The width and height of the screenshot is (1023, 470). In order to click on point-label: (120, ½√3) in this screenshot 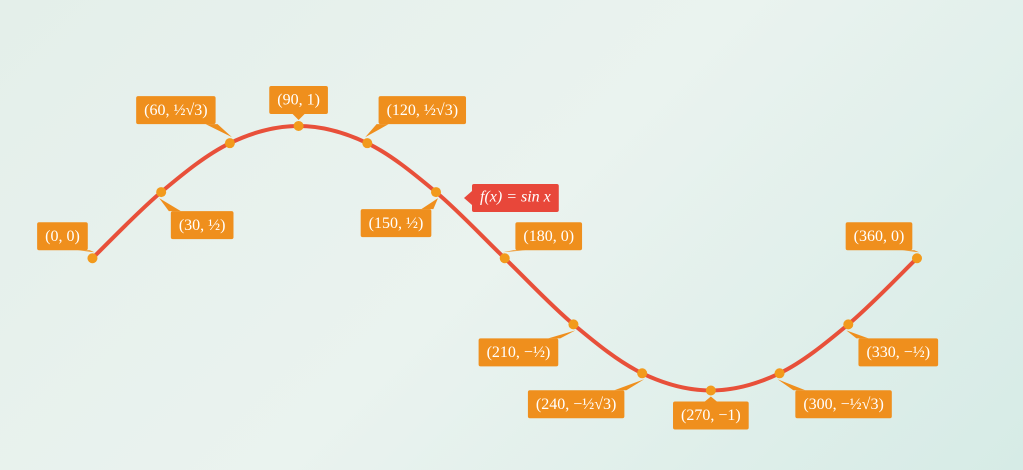, I will do `click(416, 117)`.